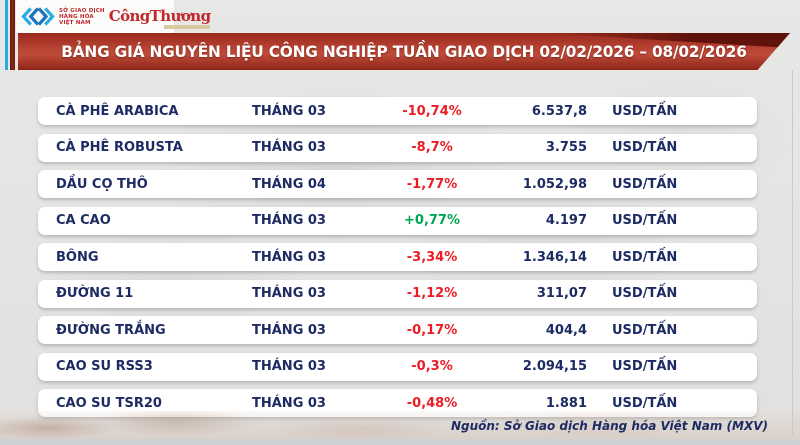 The height and width of the screenshot is (445, 800). I want to click on price-value: 311,07, so click(561, 293).